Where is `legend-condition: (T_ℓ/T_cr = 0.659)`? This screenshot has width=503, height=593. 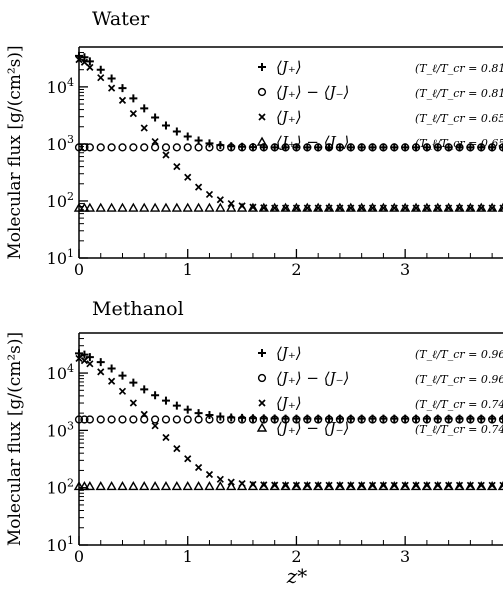 legend-condition: (T_ℓ/T_cr = 0.659) is located at coordinates (459, 143).